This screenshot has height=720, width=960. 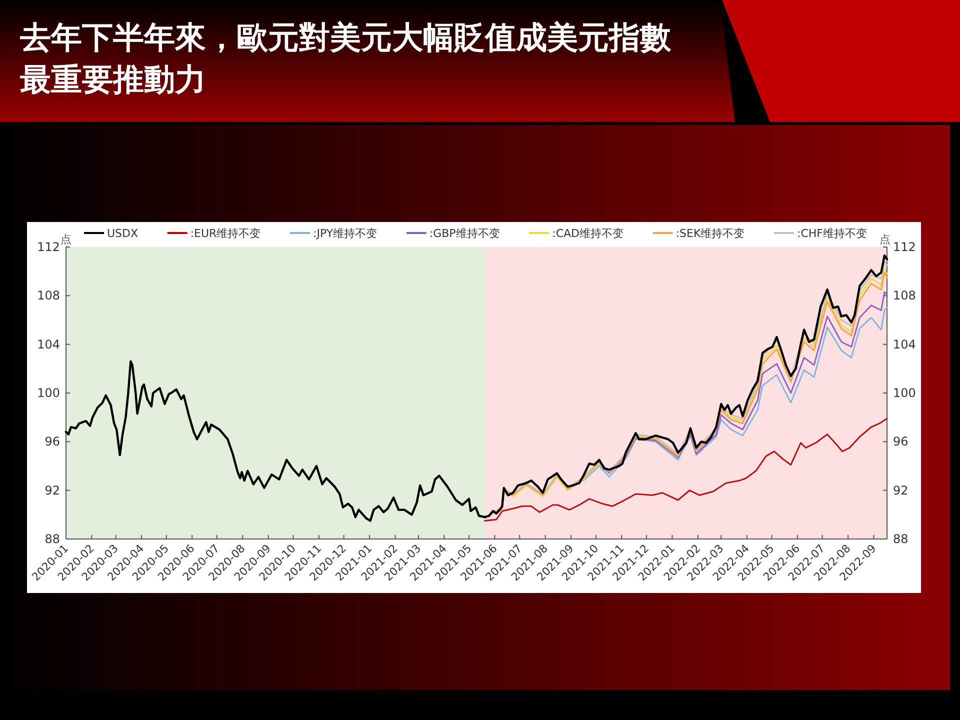 I want to click on y2-axis-title: 点, so click(x=885, y=239).